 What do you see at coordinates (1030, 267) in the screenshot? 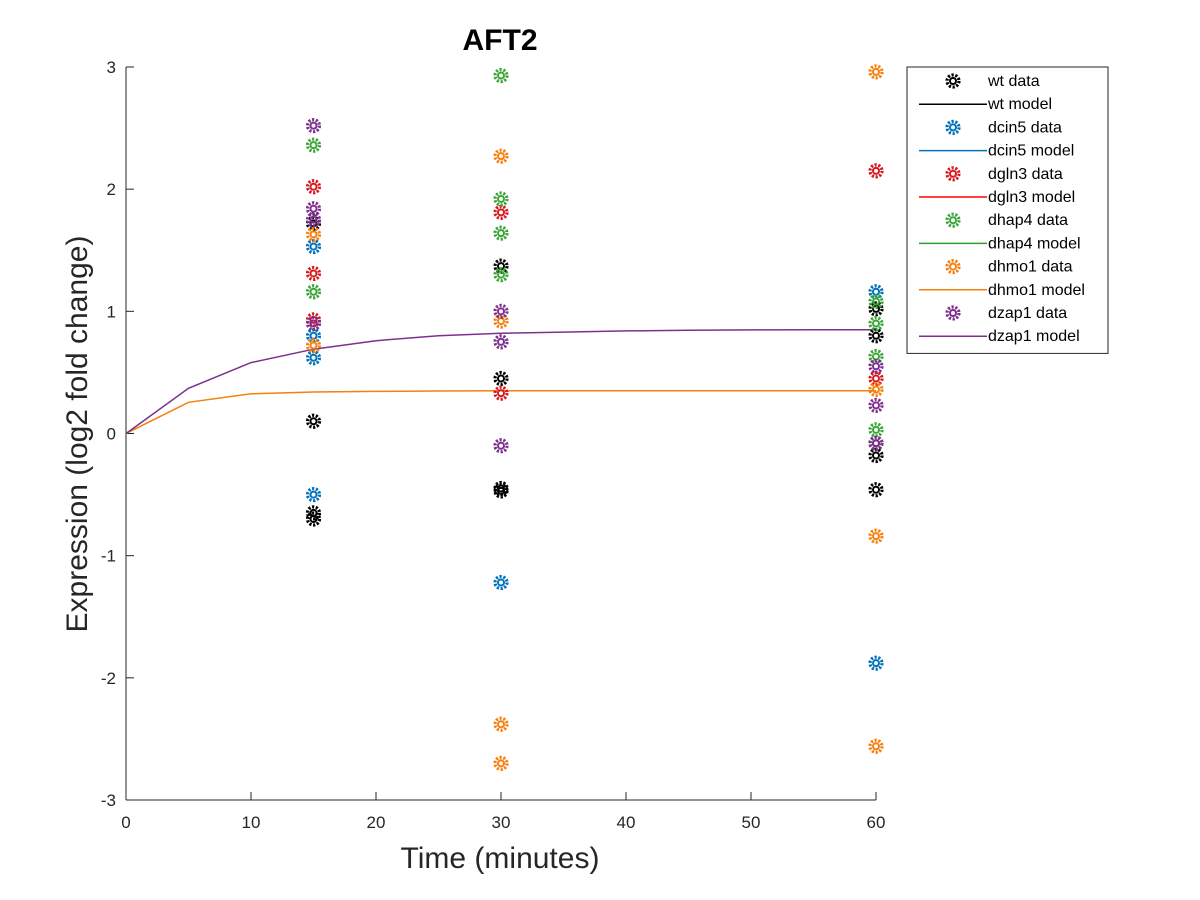
I see `legend-label-dhmo1-data: dhmo1 data` at bounding box center [1030, 267].